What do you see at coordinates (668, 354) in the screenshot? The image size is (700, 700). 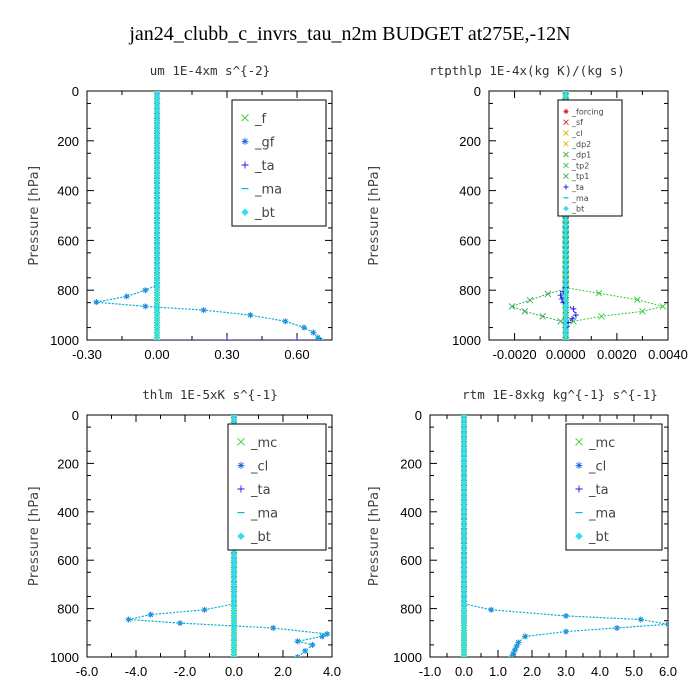 I see `x-tick-label: 0.0040` at bounding box center [668, 354].